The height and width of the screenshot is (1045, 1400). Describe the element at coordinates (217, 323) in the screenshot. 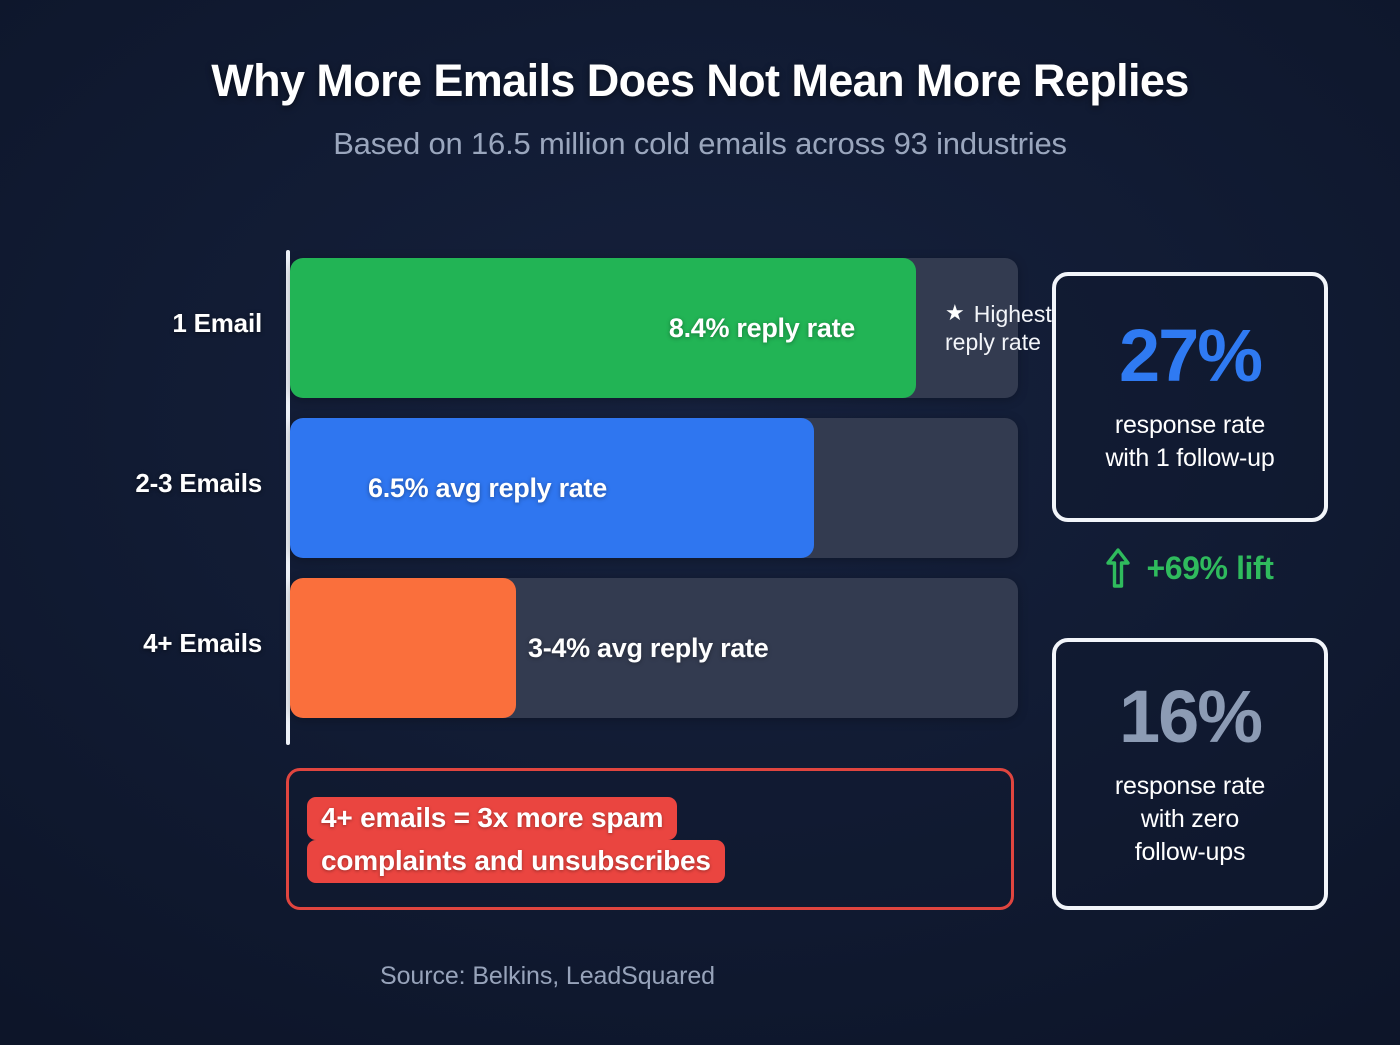

I see `bar-category-label: 1 Email` at that location.